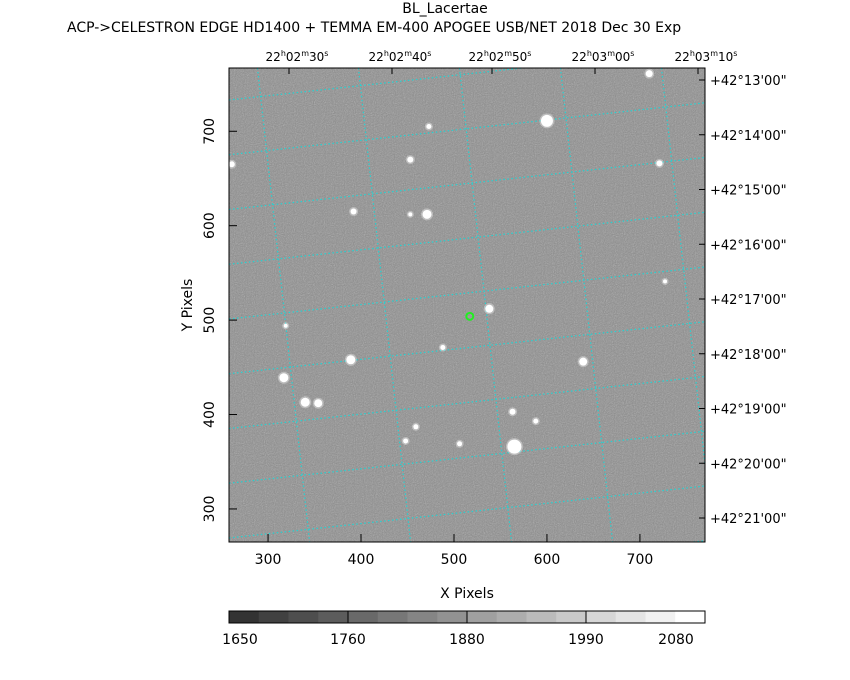 The width and height of the screenshot is (850, 680). I want to click on y-tick-label: 600, so click(210, 225).